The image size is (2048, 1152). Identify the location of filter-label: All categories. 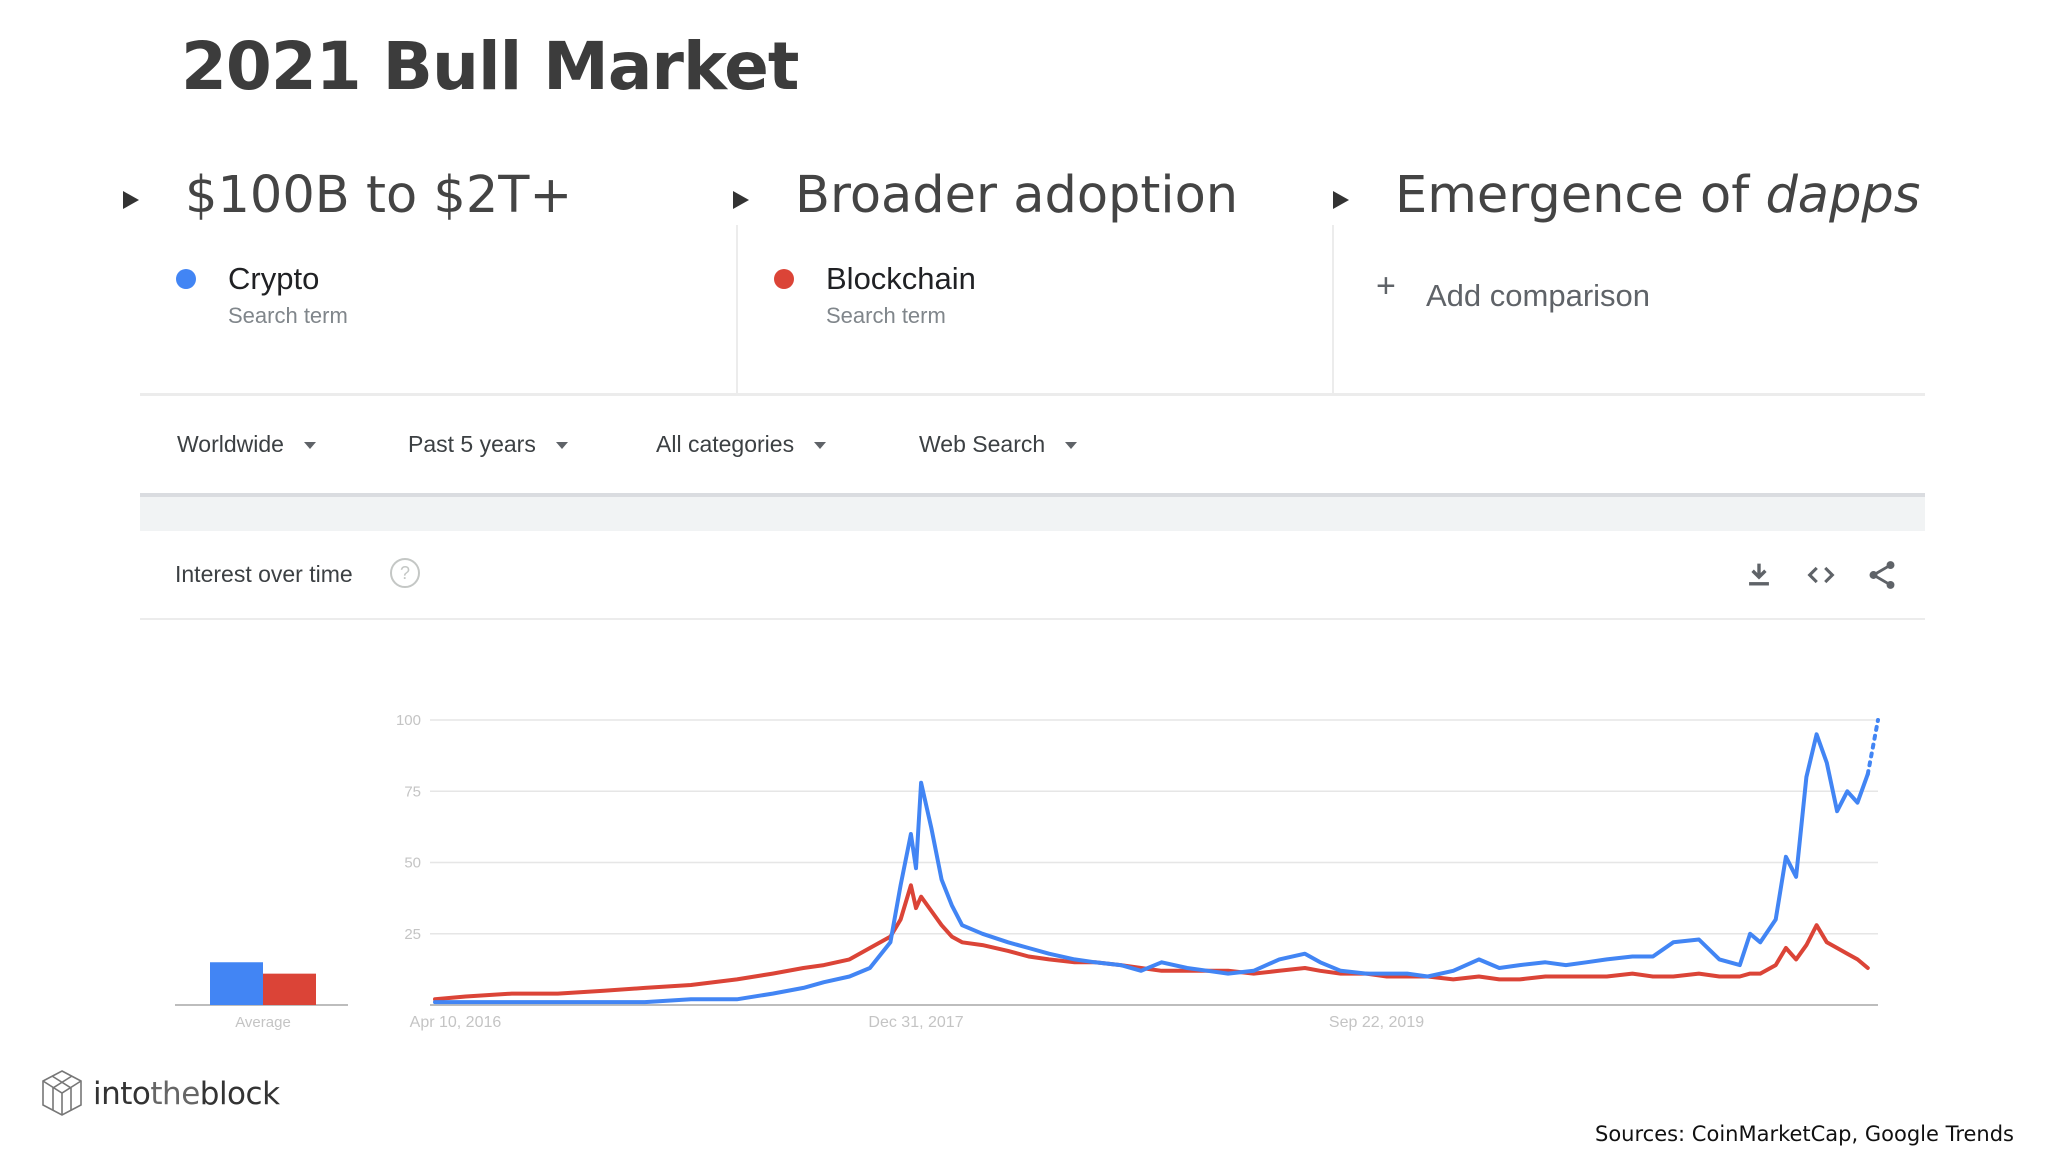
(725, 444).